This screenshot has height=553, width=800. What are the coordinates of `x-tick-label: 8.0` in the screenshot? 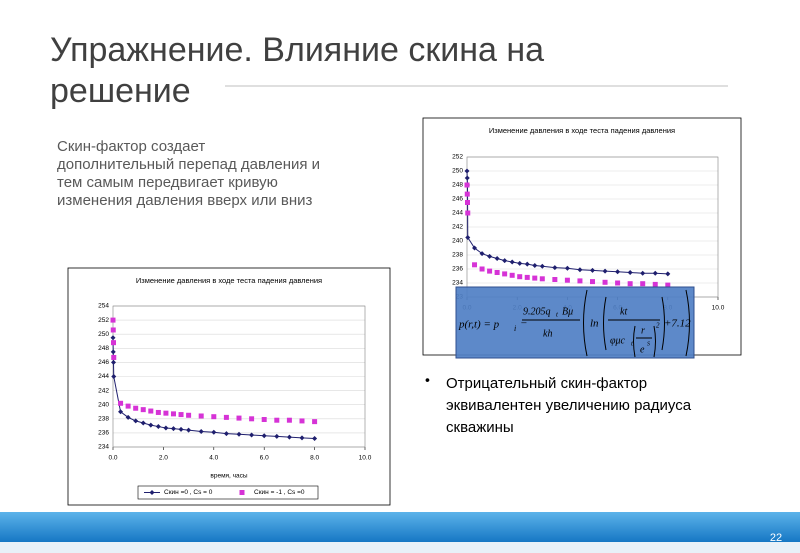 It's located at (314, 458).